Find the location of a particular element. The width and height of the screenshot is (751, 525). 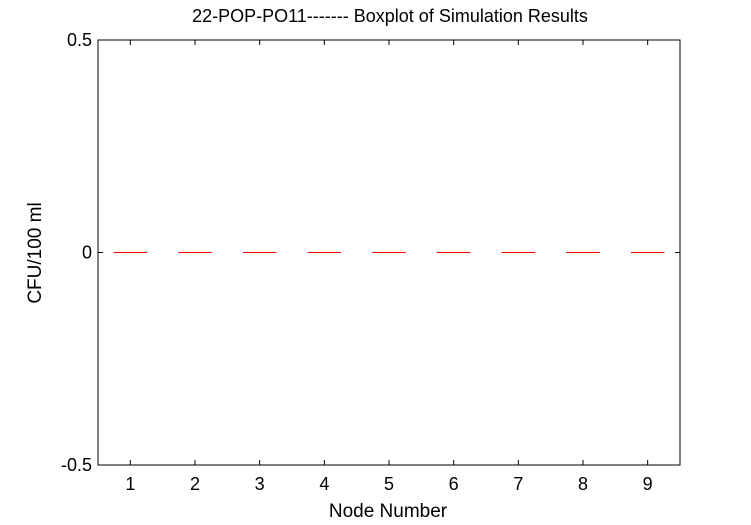

y-axis-label: CFU/100 ml is located at coordinates (35, 252).